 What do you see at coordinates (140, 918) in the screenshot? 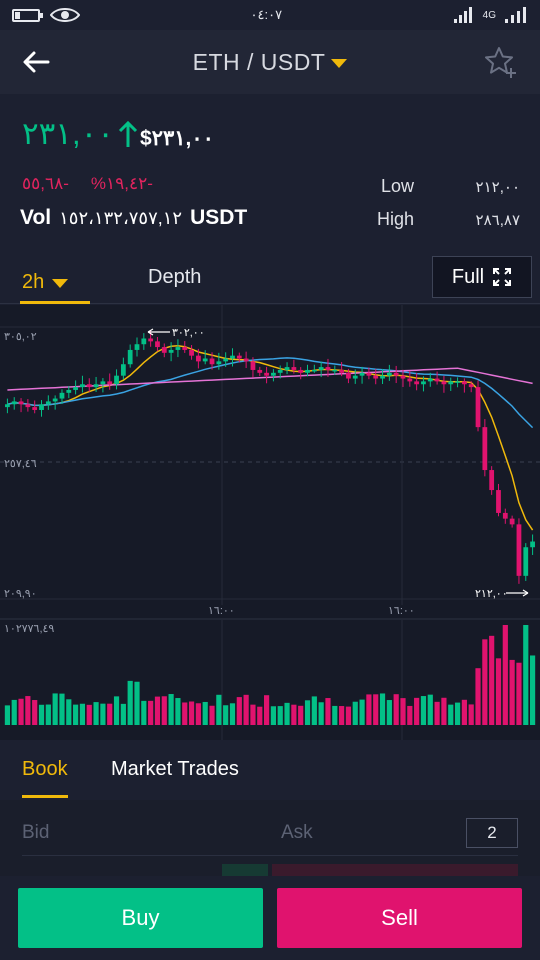
I see `buy-button: Buy` at bounding box center [140, 918].